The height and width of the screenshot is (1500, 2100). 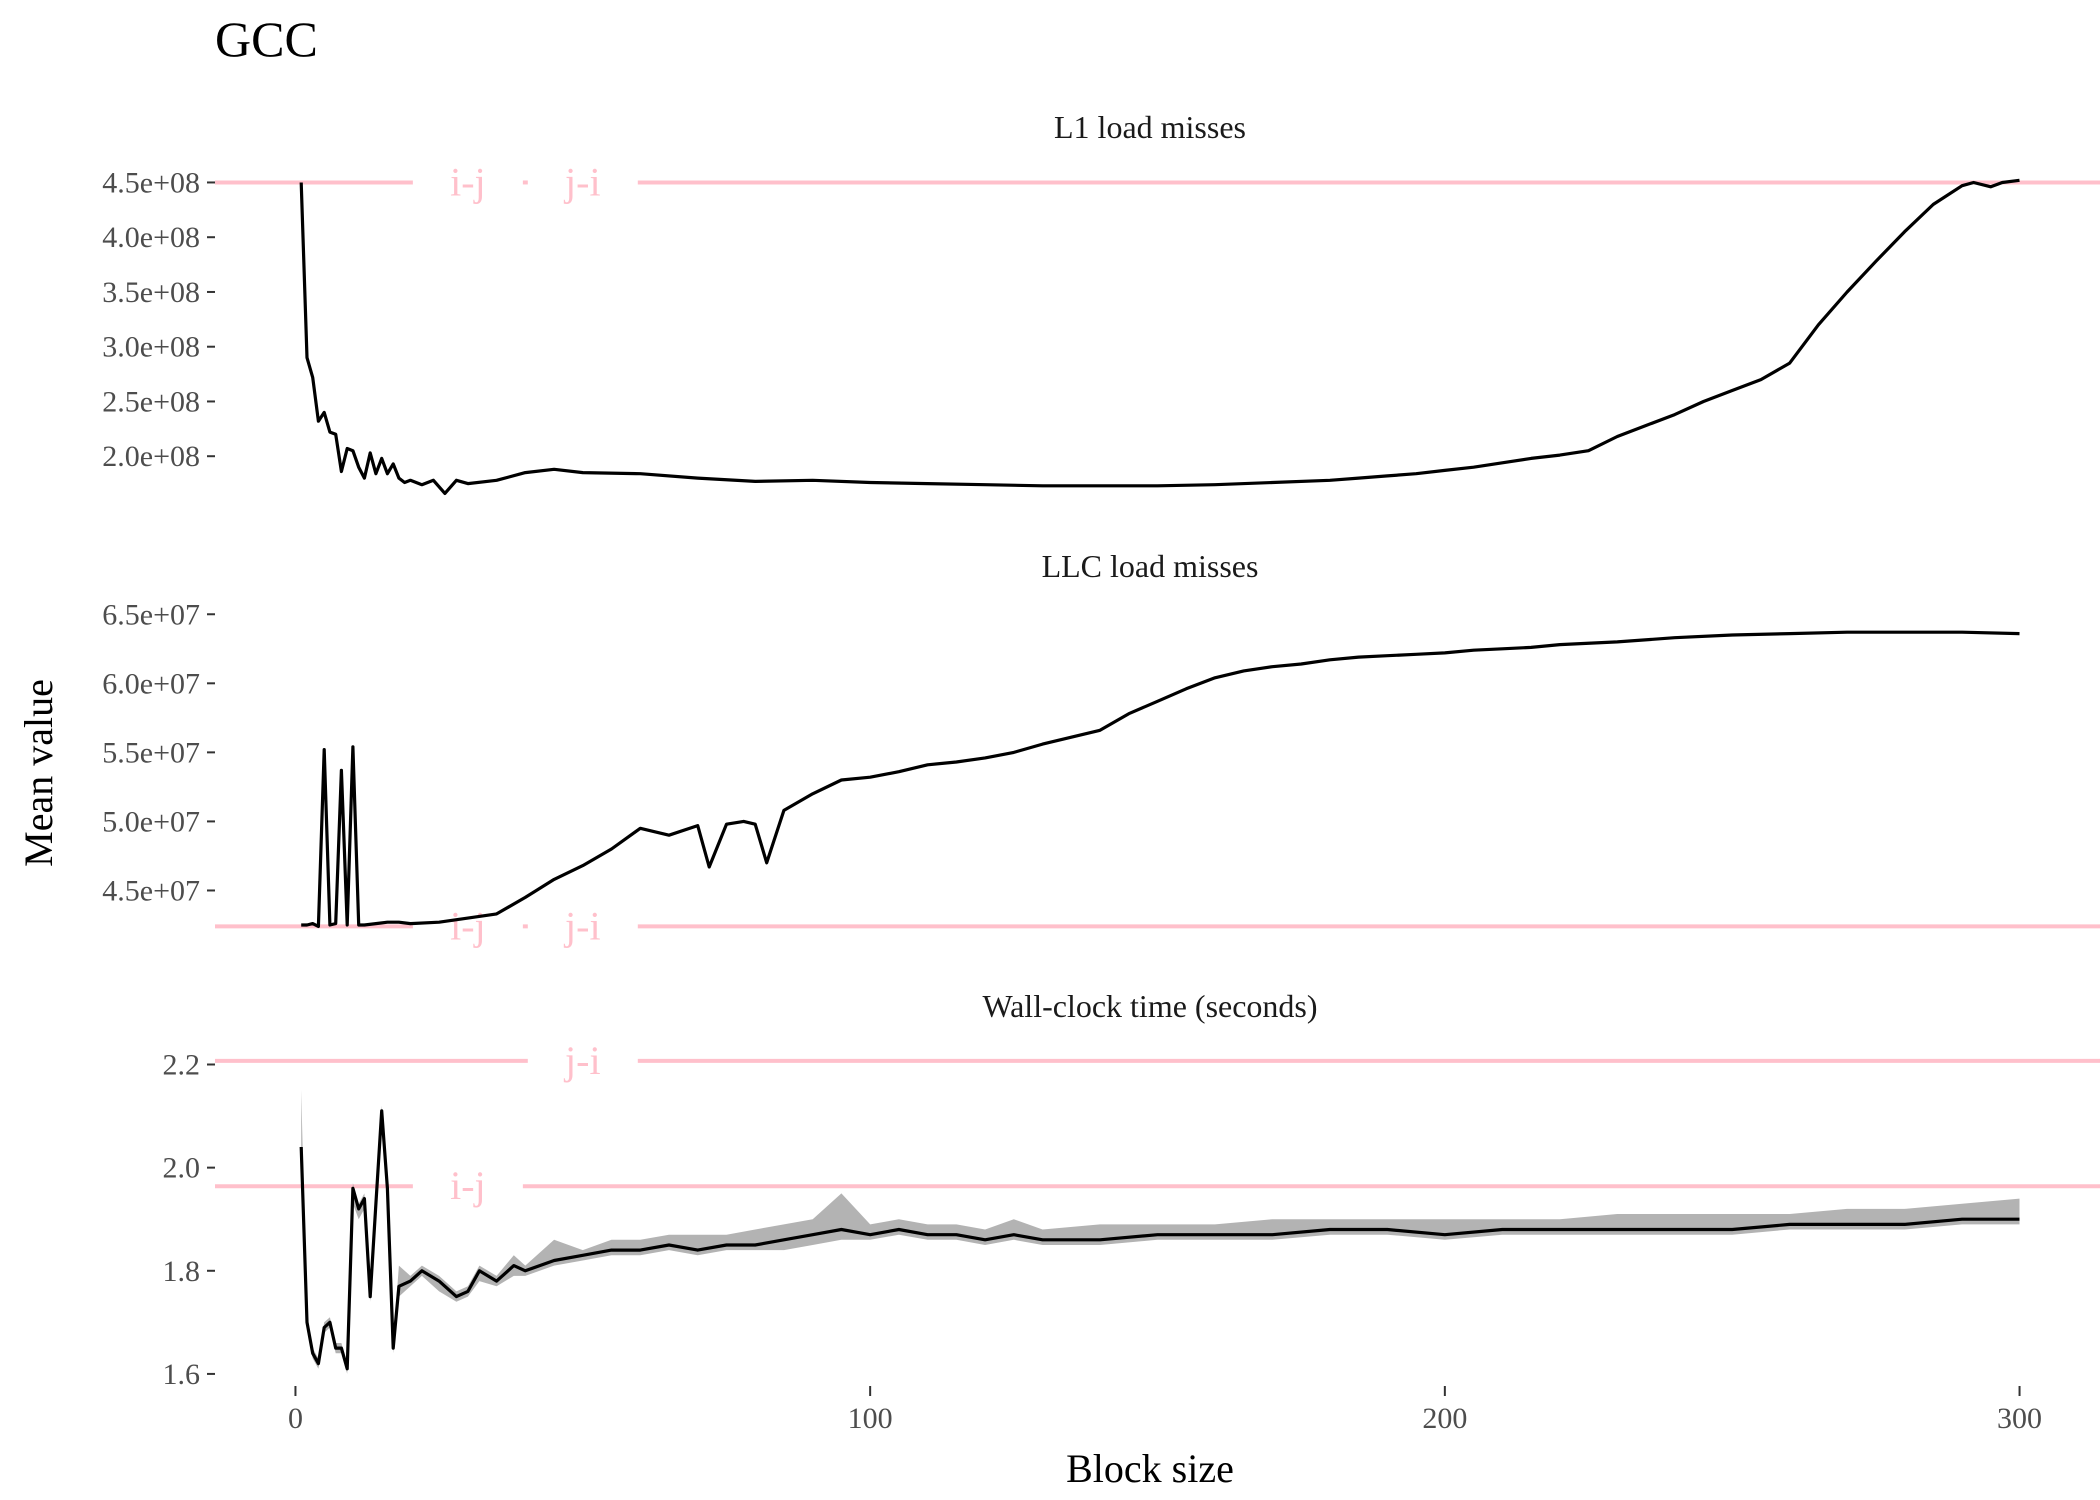 What do you see at coordinates (1159, 1240) in the screenshot?
I see `series-line-wall` at bounding box center [1159, 1240].